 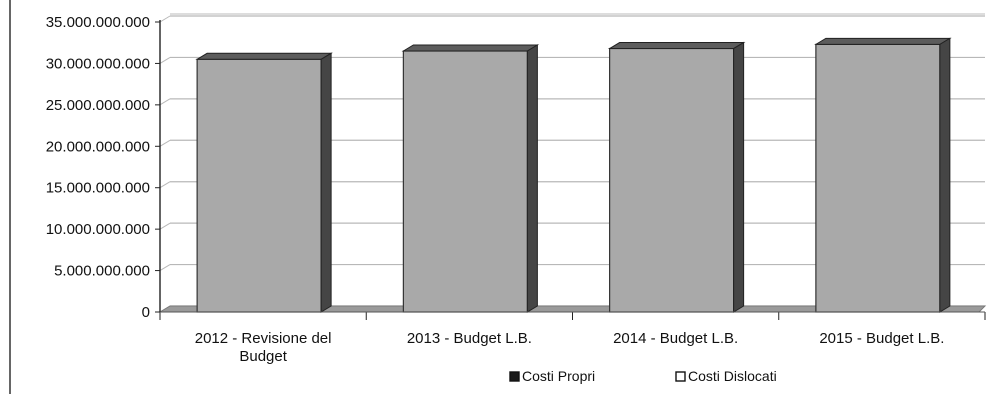 What do you see at coordinates (98, 22) in the screenshot?
I see `y-tick-label-7: 35.000.000.000` at bounding box center [98, 22].